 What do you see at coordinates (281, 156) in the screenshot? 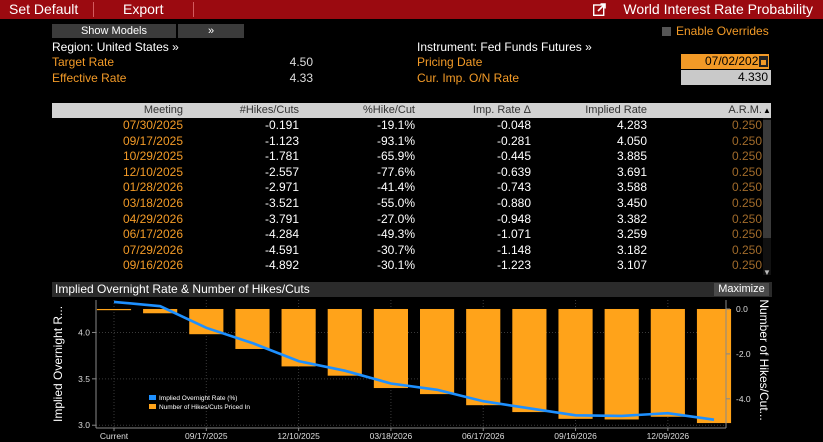
I see `hikes-cuts-cell: -1.781` at bounding box center [281, 156].